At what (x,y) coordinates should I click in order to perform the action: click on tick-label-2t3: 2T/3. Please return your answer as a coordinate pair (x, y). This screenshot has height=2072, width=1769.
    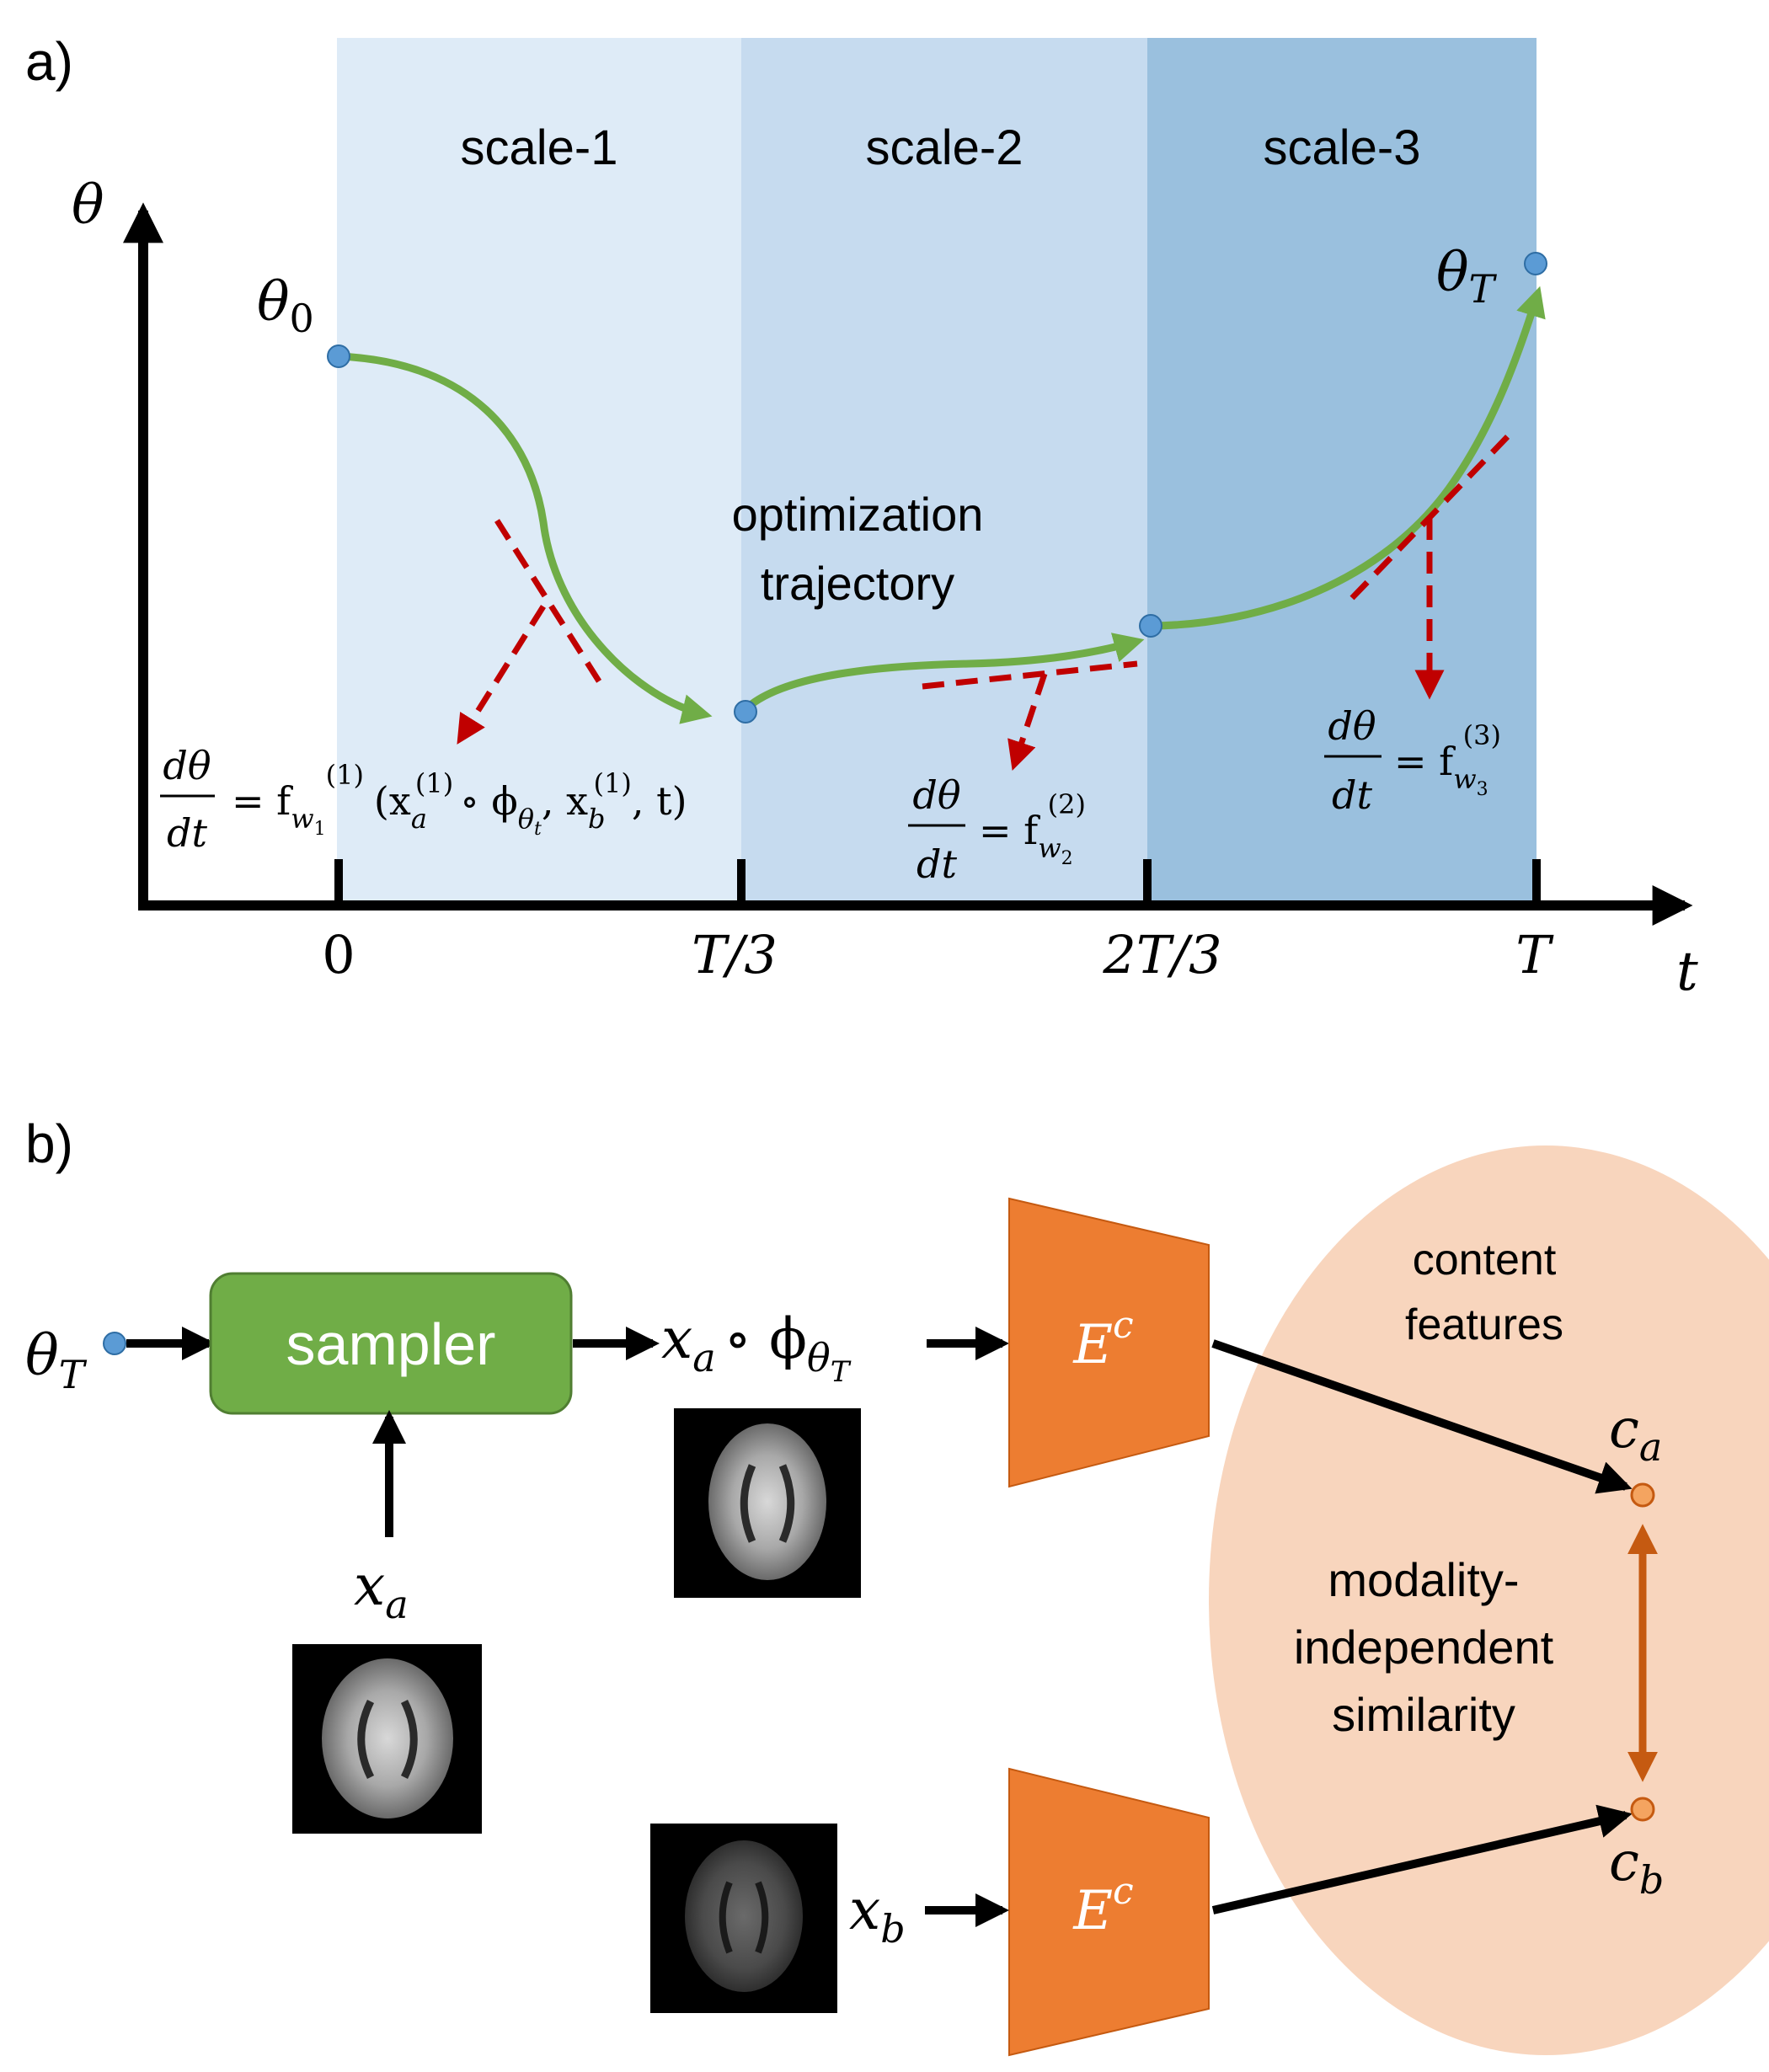
    Looking at the image, I should click on (1161, 954).